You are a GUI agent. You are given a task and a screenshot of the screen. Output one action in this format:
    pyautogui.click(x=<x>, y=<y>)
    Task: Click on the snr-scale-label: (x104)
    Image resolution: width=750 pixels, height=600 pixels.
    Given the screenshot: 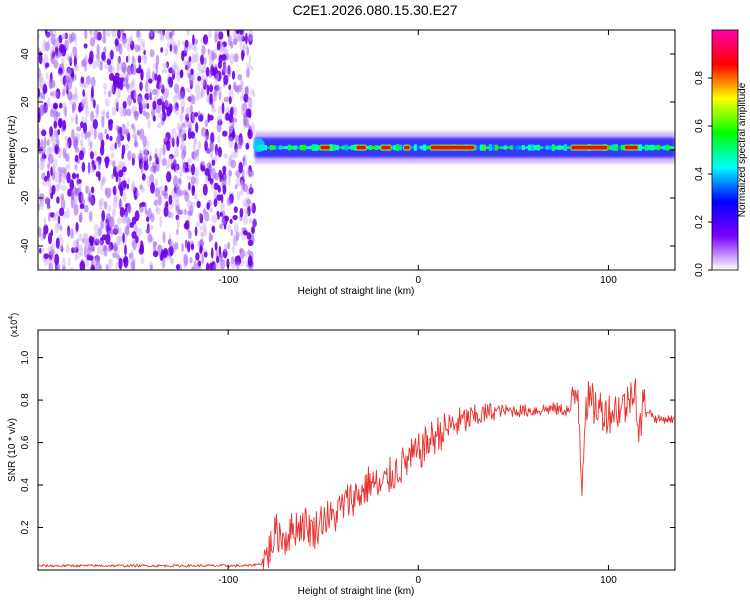 What is the action you would take?
    pyautogui.click(x=13, y=325)
    